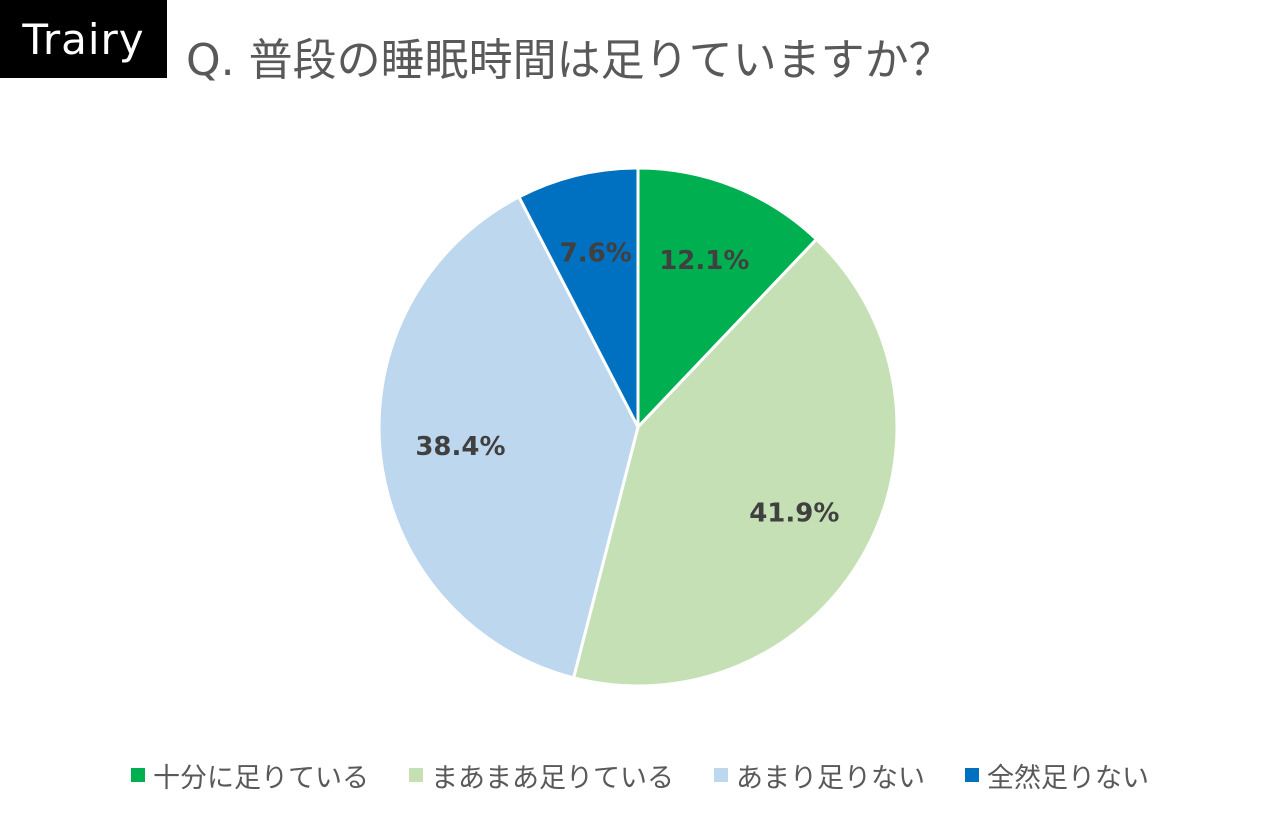  What do you see at coordinates (261, 778) in the screenshot?
I see `legend-label-0: 十分に足りている` at bounding box center [261, 778].